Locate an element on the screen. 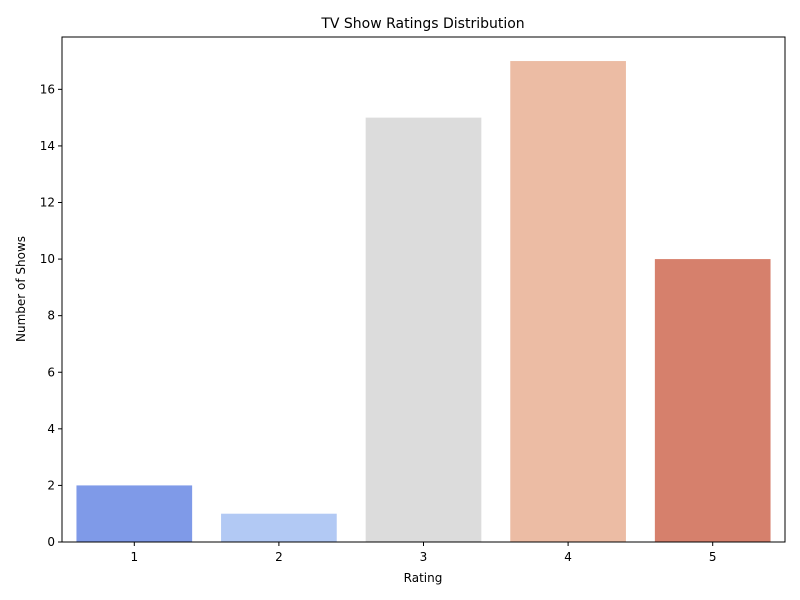  y-tick-label: 0 is located at coordinates (51, 542).